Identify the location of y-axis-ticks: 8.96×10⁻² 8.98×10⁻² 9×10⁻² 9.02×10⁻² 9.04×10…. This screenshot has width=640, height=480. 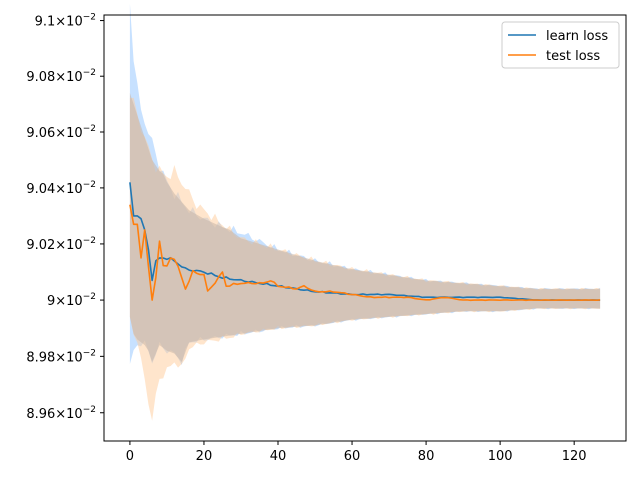
(65, 217).